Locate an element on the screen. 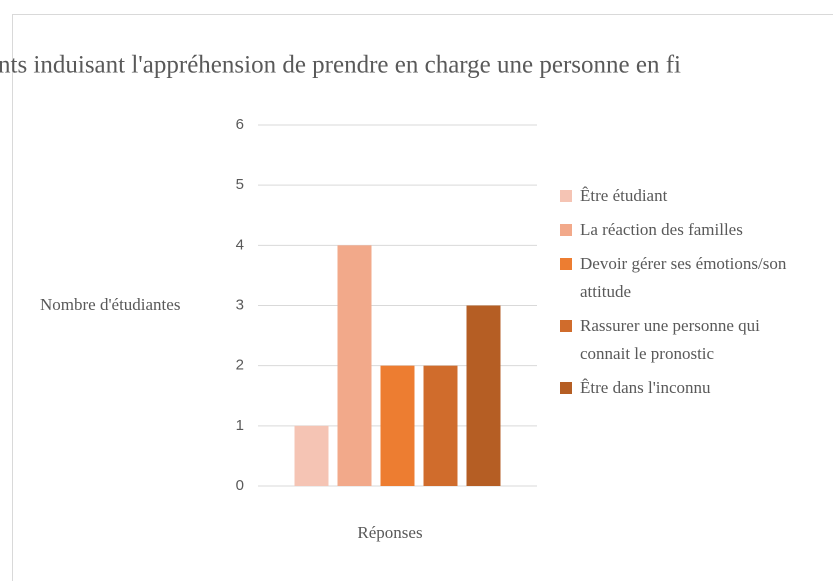 Image resolution: width=833 pixels, height=581 pixels. y-tick-label: 5 is located at coordinates (240, 184).